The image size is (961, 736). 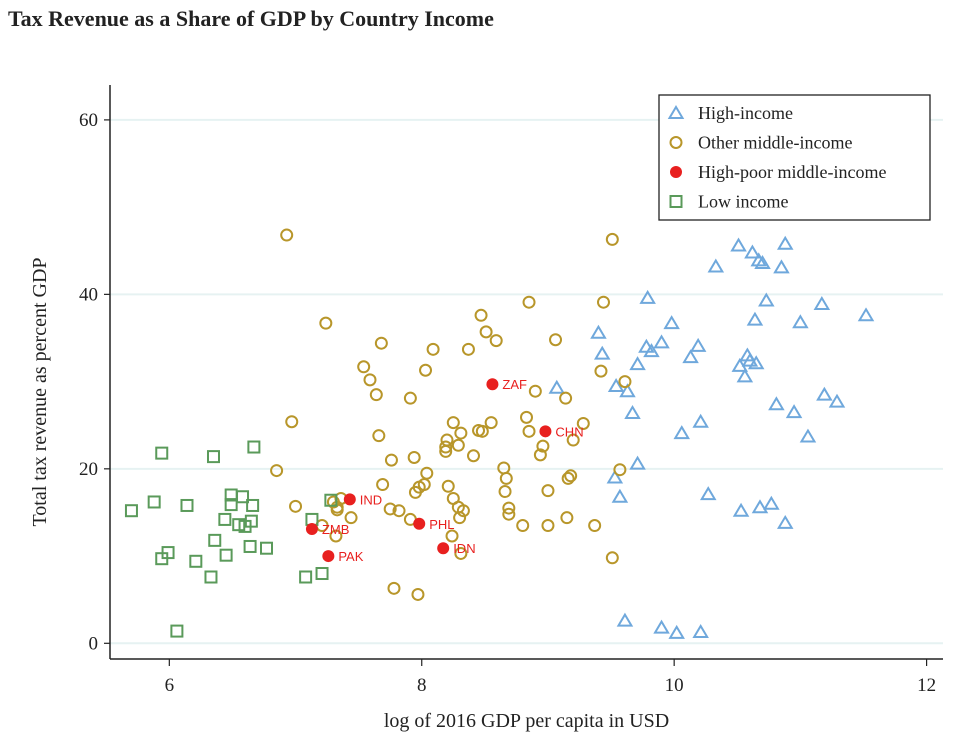 What do you see at coordinates (422, 685) in the screenshot?
I see `x-tick-label: 8` at bounding box center [422, 685].